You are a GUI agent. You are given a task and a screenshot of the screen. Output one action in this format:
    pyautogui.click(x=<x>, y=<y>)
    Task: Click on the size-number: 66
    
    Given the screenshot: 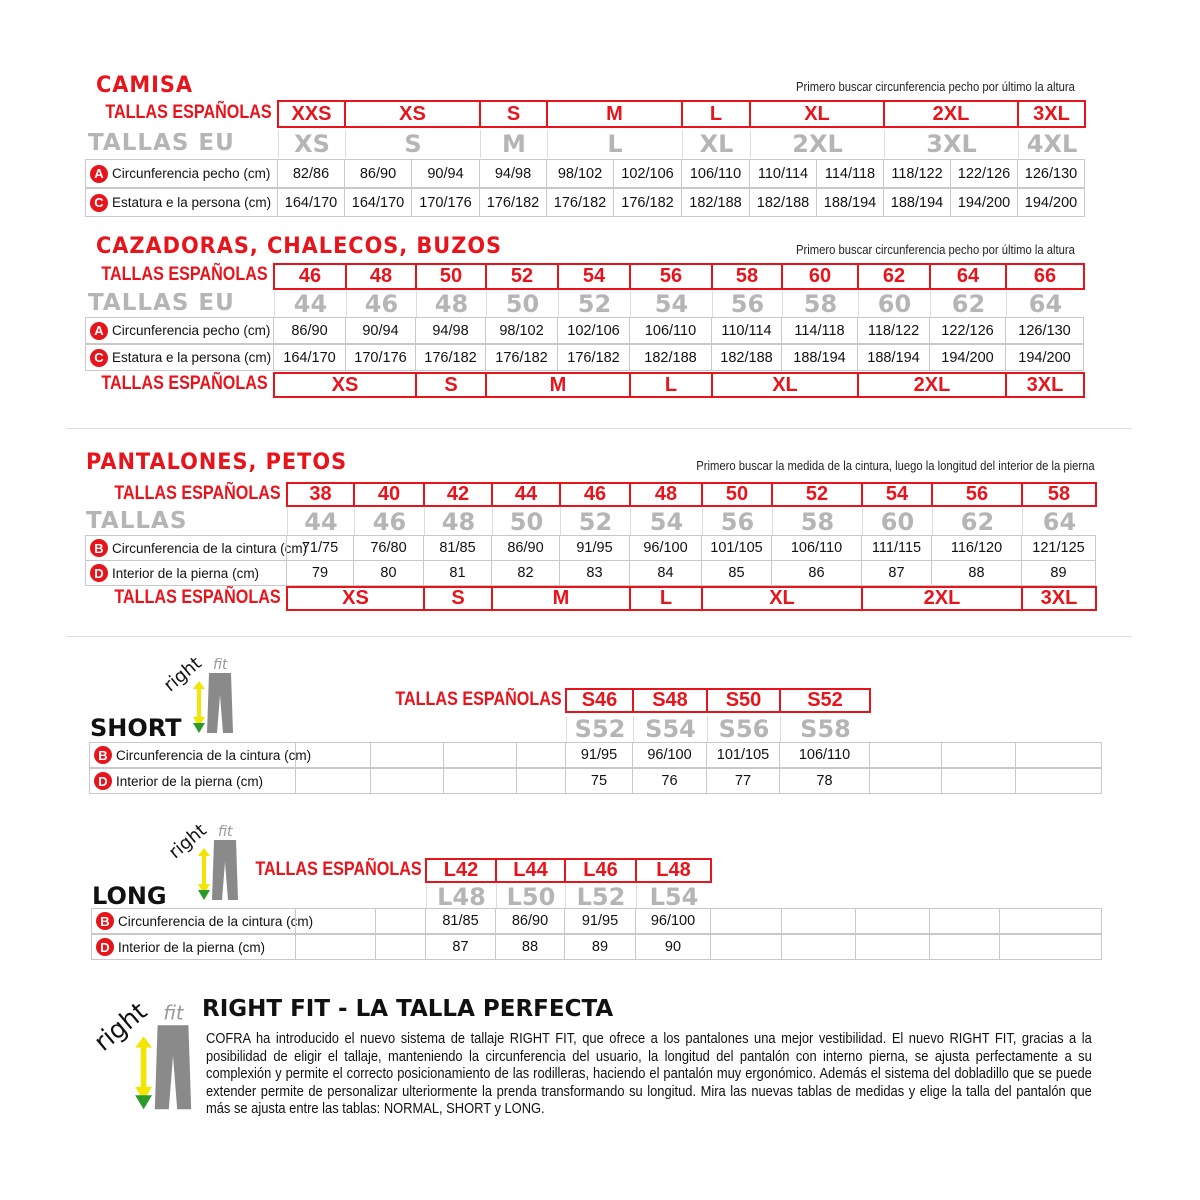 What is the action you would take?
    pyautogui.click(x=1045, y=276)
    